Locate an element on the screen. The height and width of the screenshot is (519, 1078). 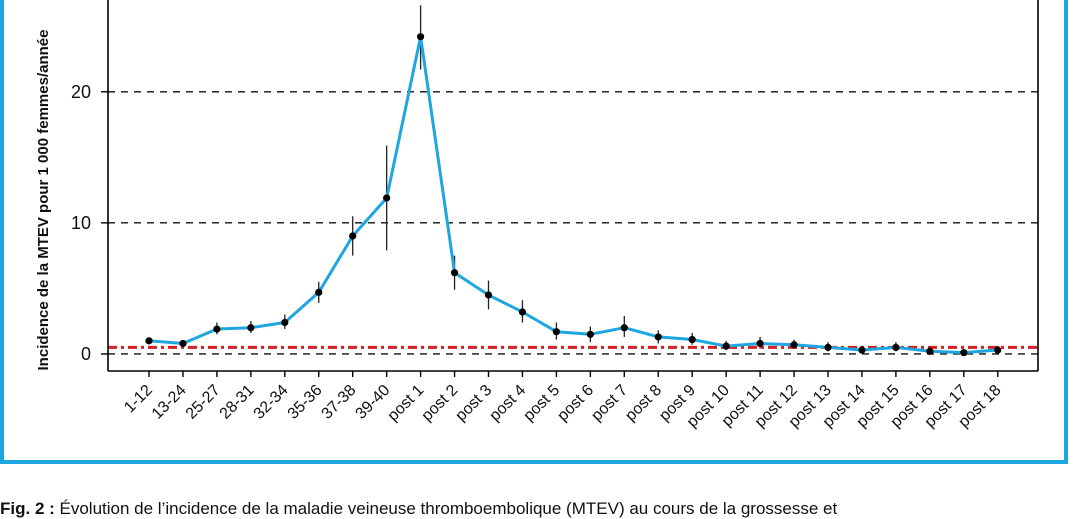
x-tick-label: post 1 is located at coordinates (406, 403).